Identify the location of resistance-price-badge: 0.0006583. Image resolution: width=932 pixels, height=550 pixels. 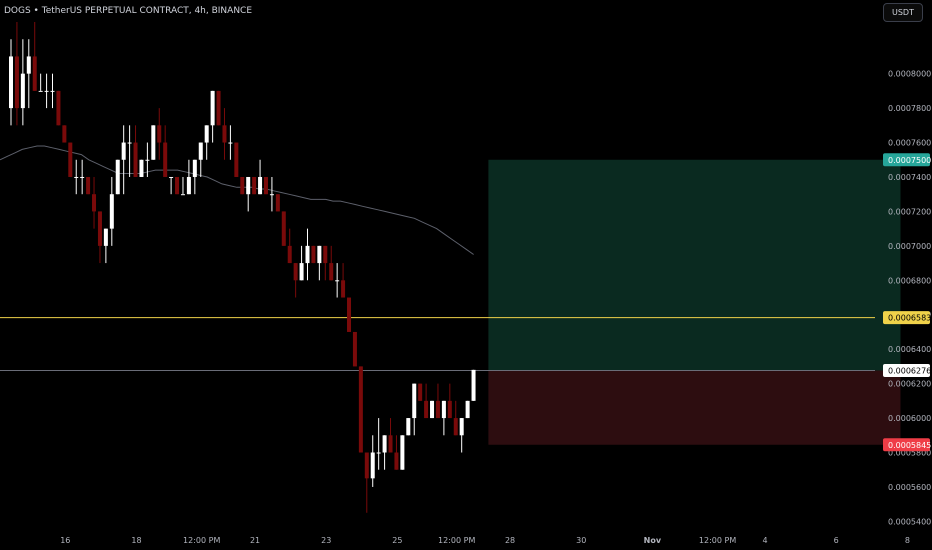
(907, 318).